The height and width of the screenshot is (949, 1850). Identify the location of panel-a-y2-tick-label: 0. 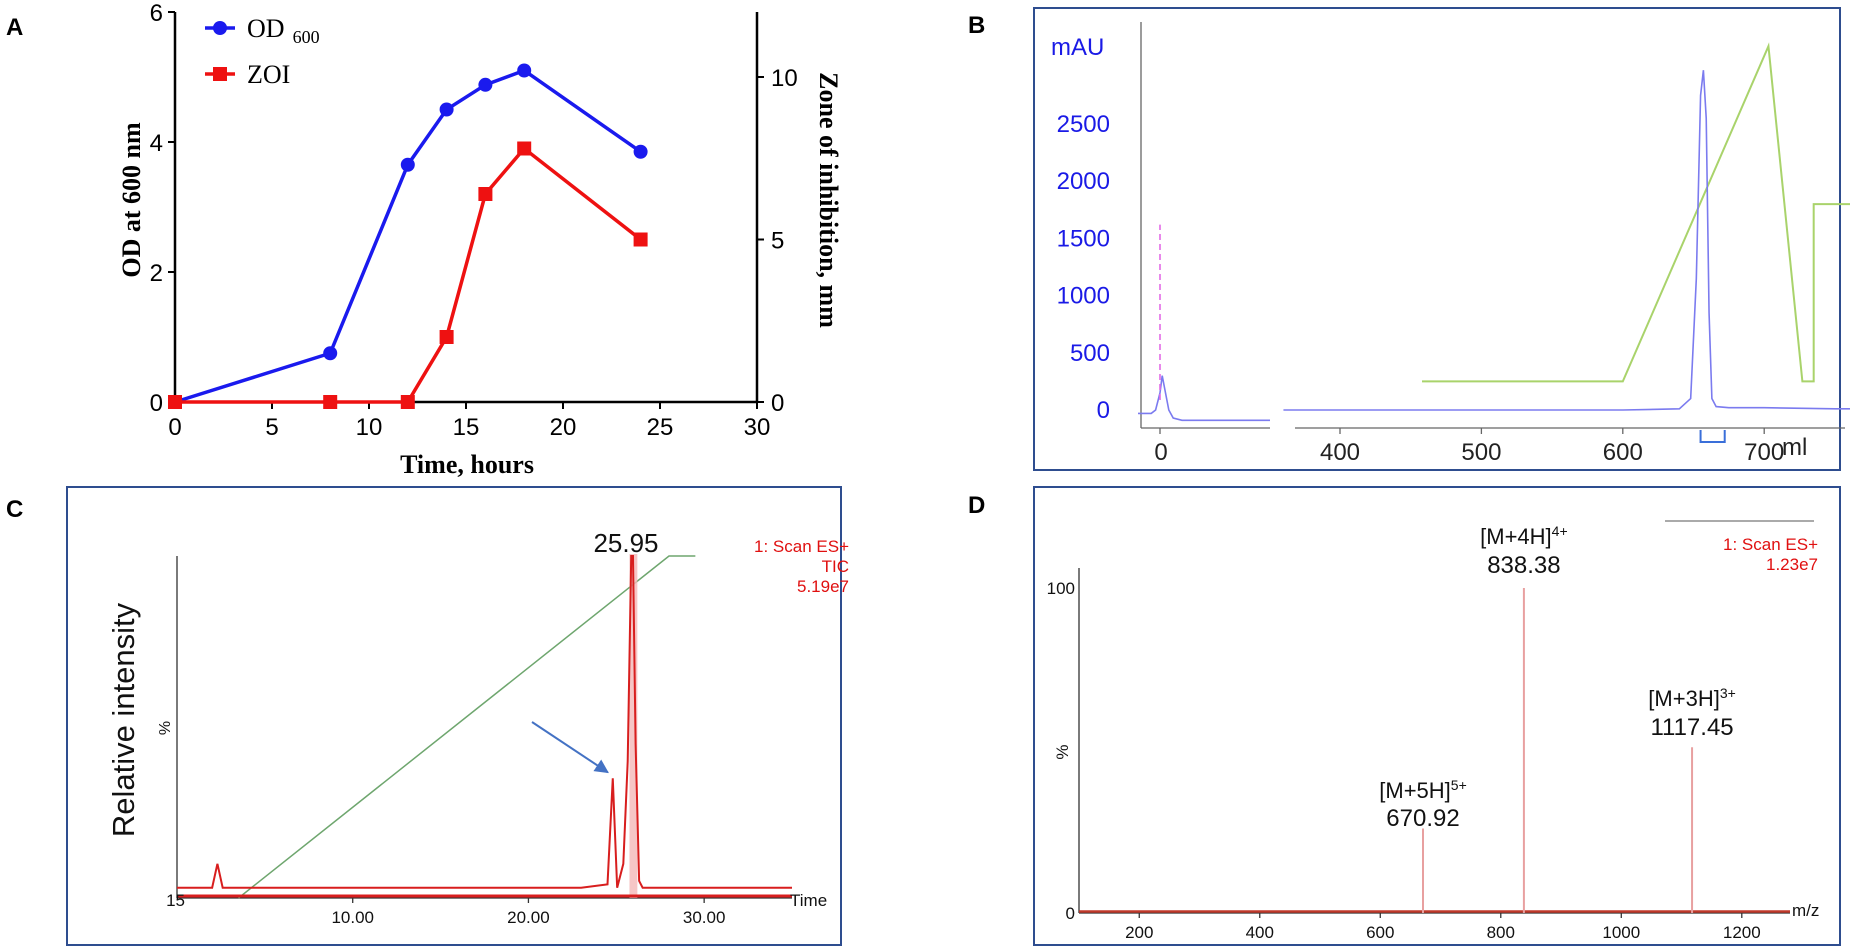
(777, 403).